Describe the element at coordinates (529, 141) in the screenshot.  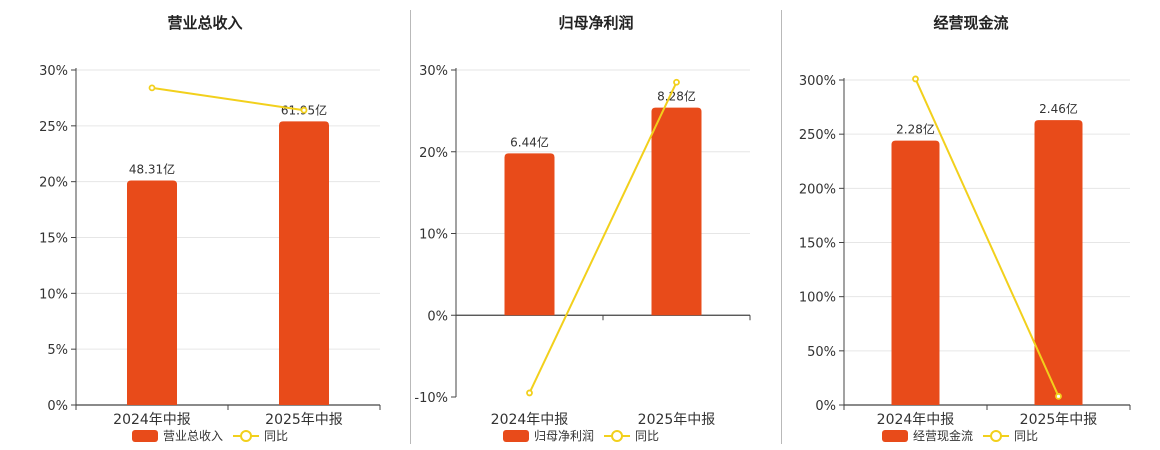
I see `bar-value-label: 6.44亿` at that location.